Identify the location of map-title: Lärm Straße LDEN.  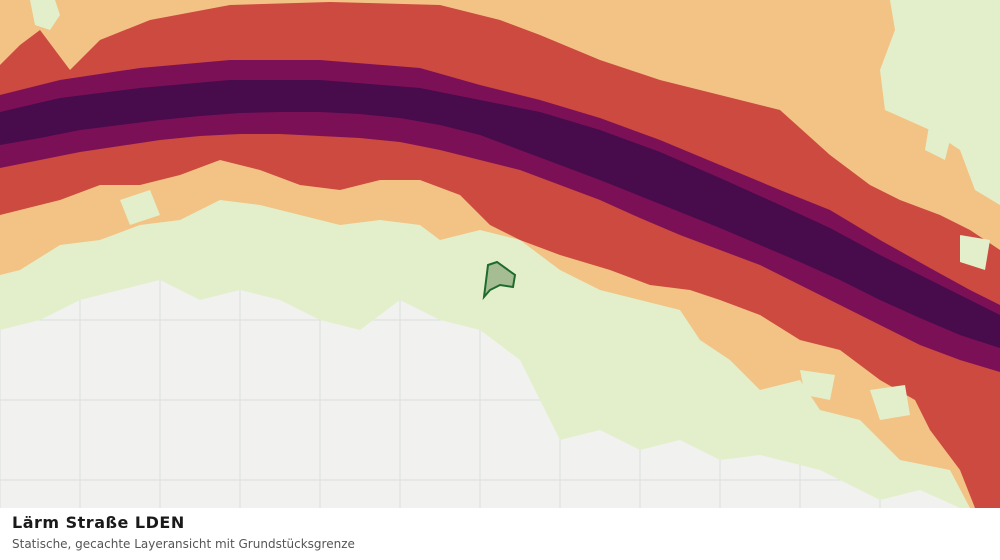
(98, 522).